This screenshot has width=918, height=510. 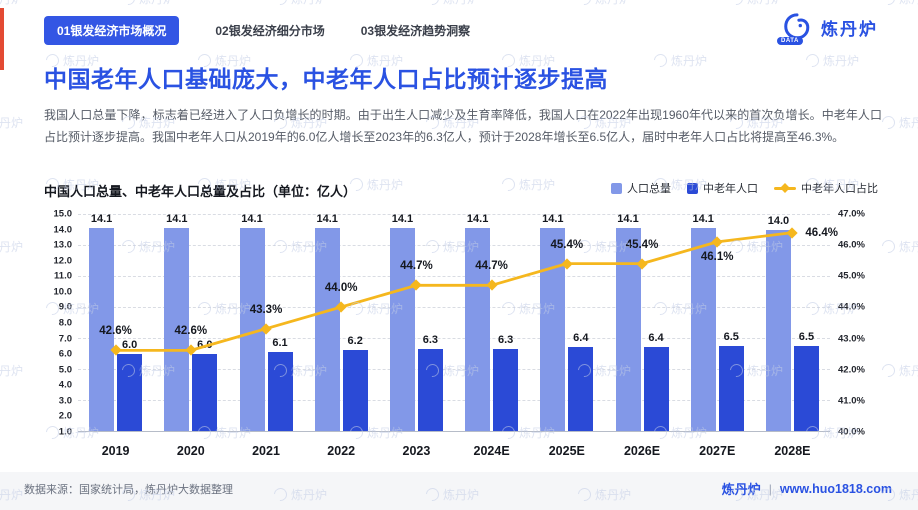 I want to click on bar-value-label: 6.5, so click(x=806, y=336).